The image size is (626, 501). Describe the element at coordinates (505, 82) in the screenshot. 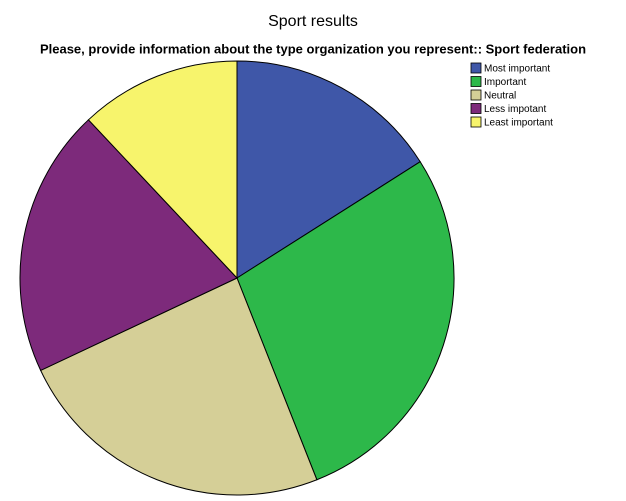

I see `legend-label: Important` at that location.